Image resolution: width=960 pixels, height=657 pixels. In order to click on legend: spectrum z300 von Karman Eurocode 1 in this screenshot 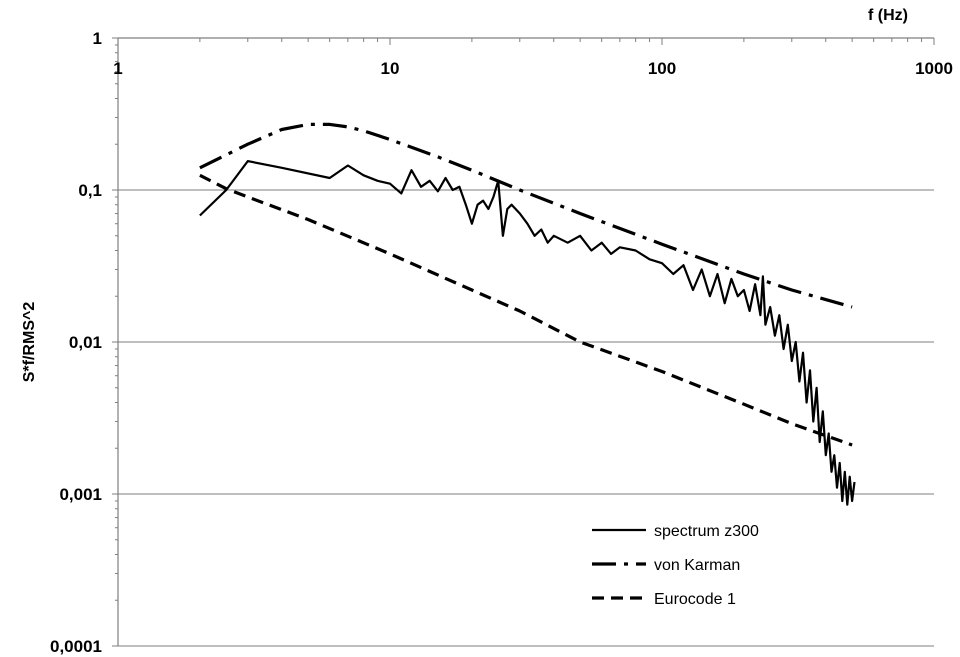, I will do `click(675, 565)`.